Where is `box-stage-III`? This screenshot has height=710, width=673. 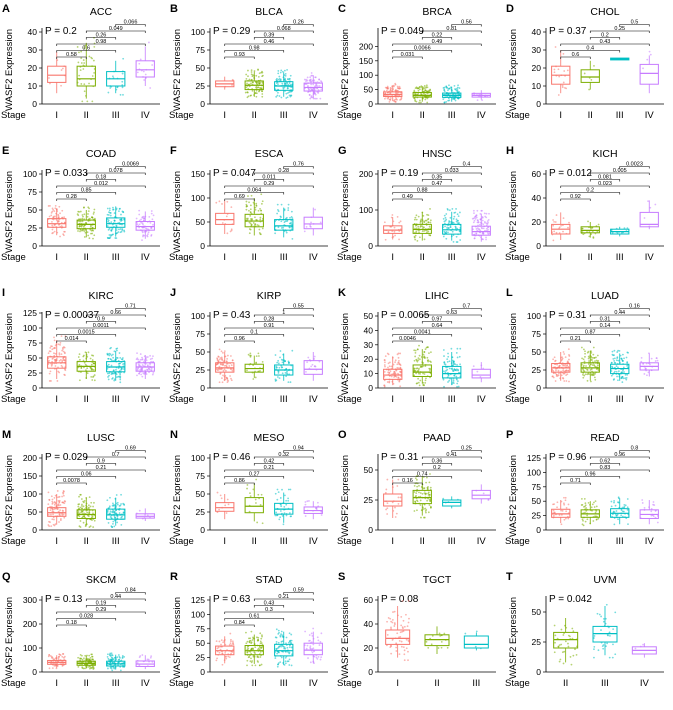
box-stage-III is located at coordinates (620, 231).